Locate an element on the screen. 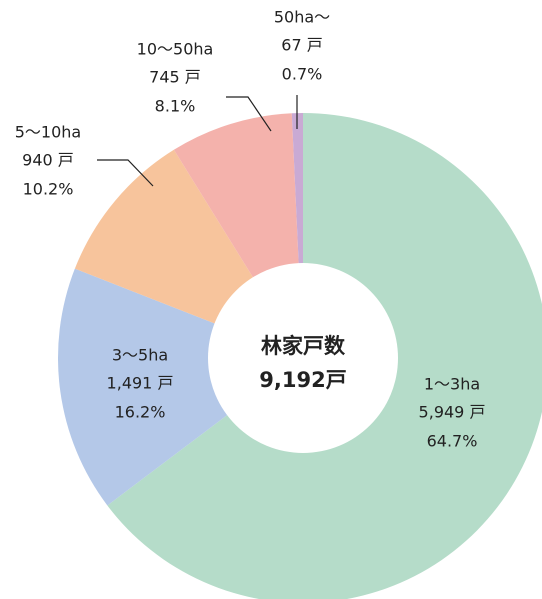 This screenshot has width=542, height=599. value-label: 940 戸 is located at coordinates (48, 160).